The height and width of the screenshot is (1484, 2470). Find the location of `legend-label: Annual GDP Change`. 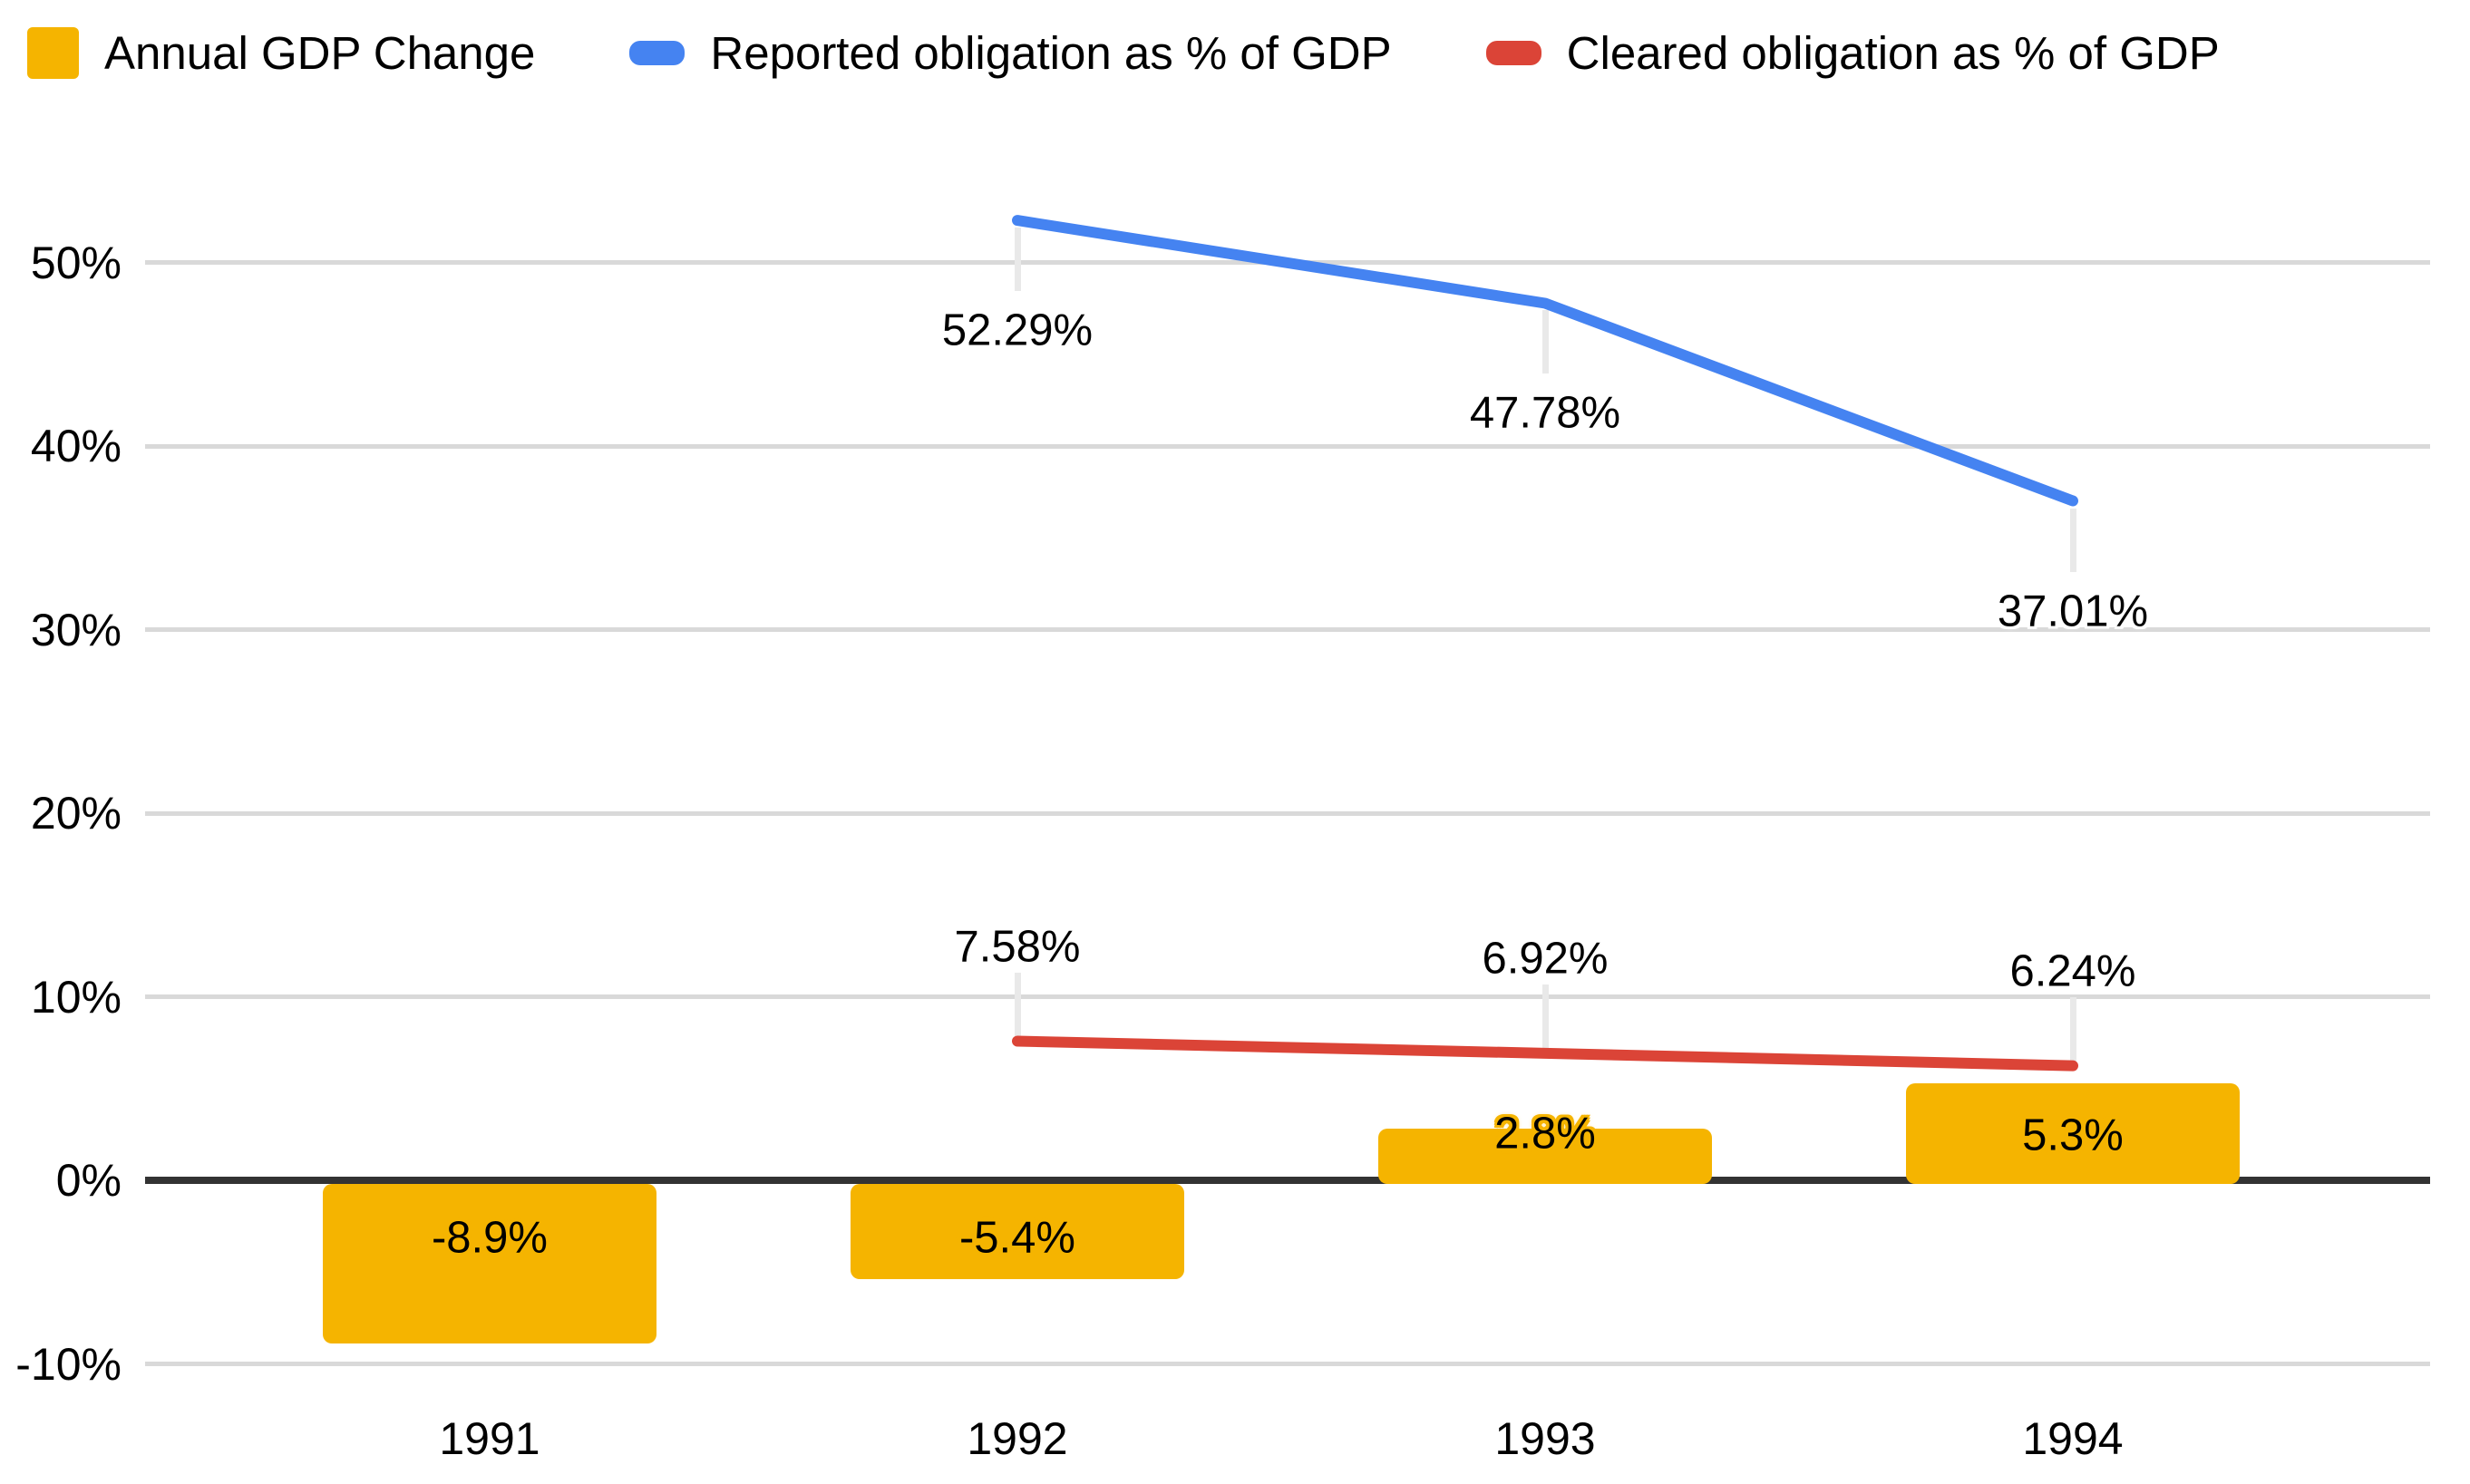

legend-label: Annual GDP Change is located at coordinates (320, 53).